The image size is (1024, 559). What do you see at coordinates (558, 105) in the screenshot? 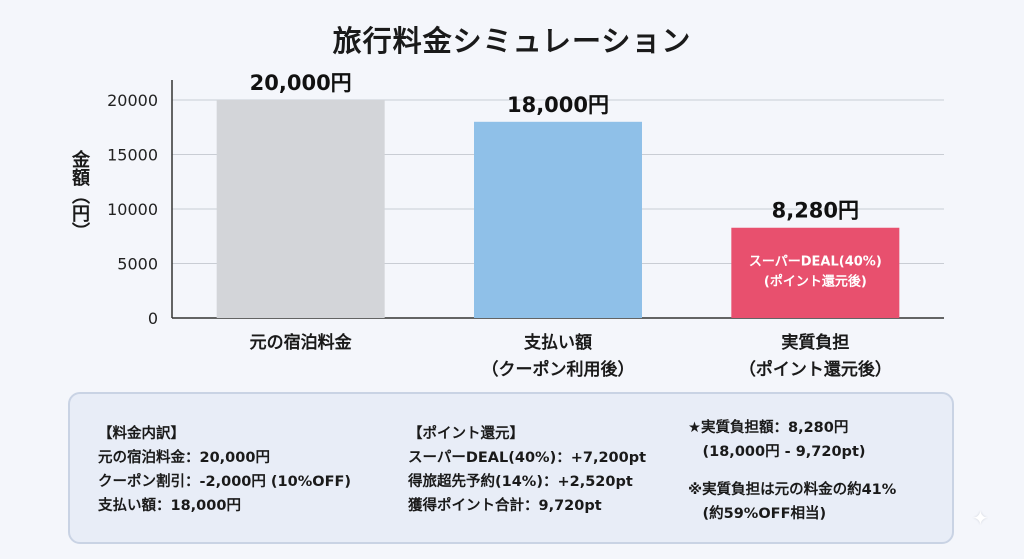
I see `bar-value-label: 18,000円` at bounding box center [558, 105].